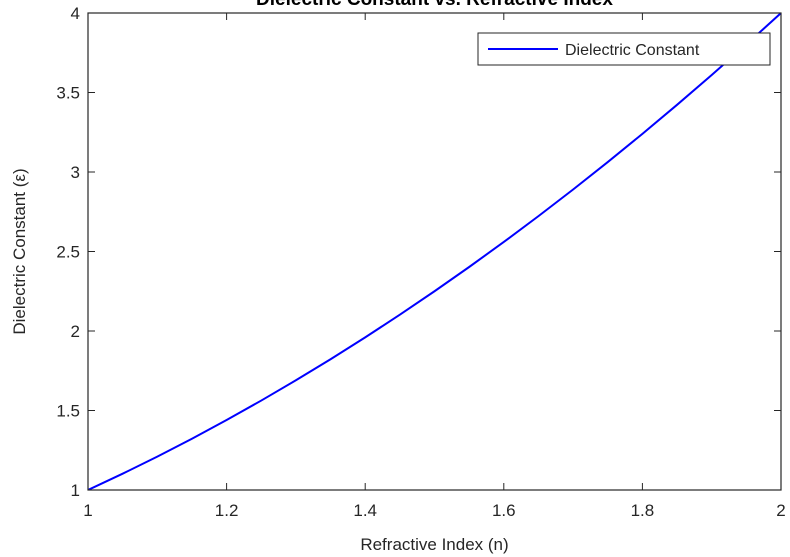 This screenshot has width=790, height=557. What do you see at coordinates (75, 331) in the screenshot?
I see `y-tick-label: 2` at bounding box center [75, 331].